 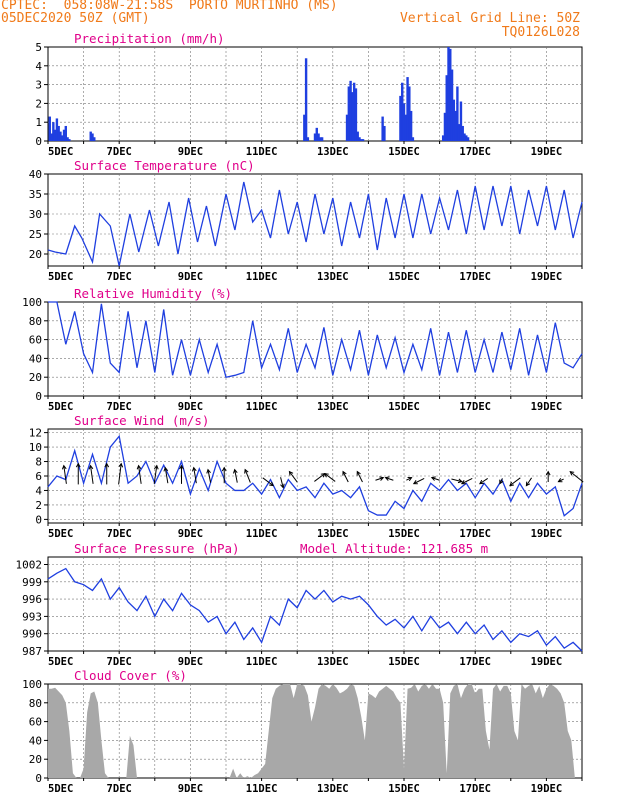 I want to click on pres-xtick-label: 11DEC, so click(x=262, y=662).